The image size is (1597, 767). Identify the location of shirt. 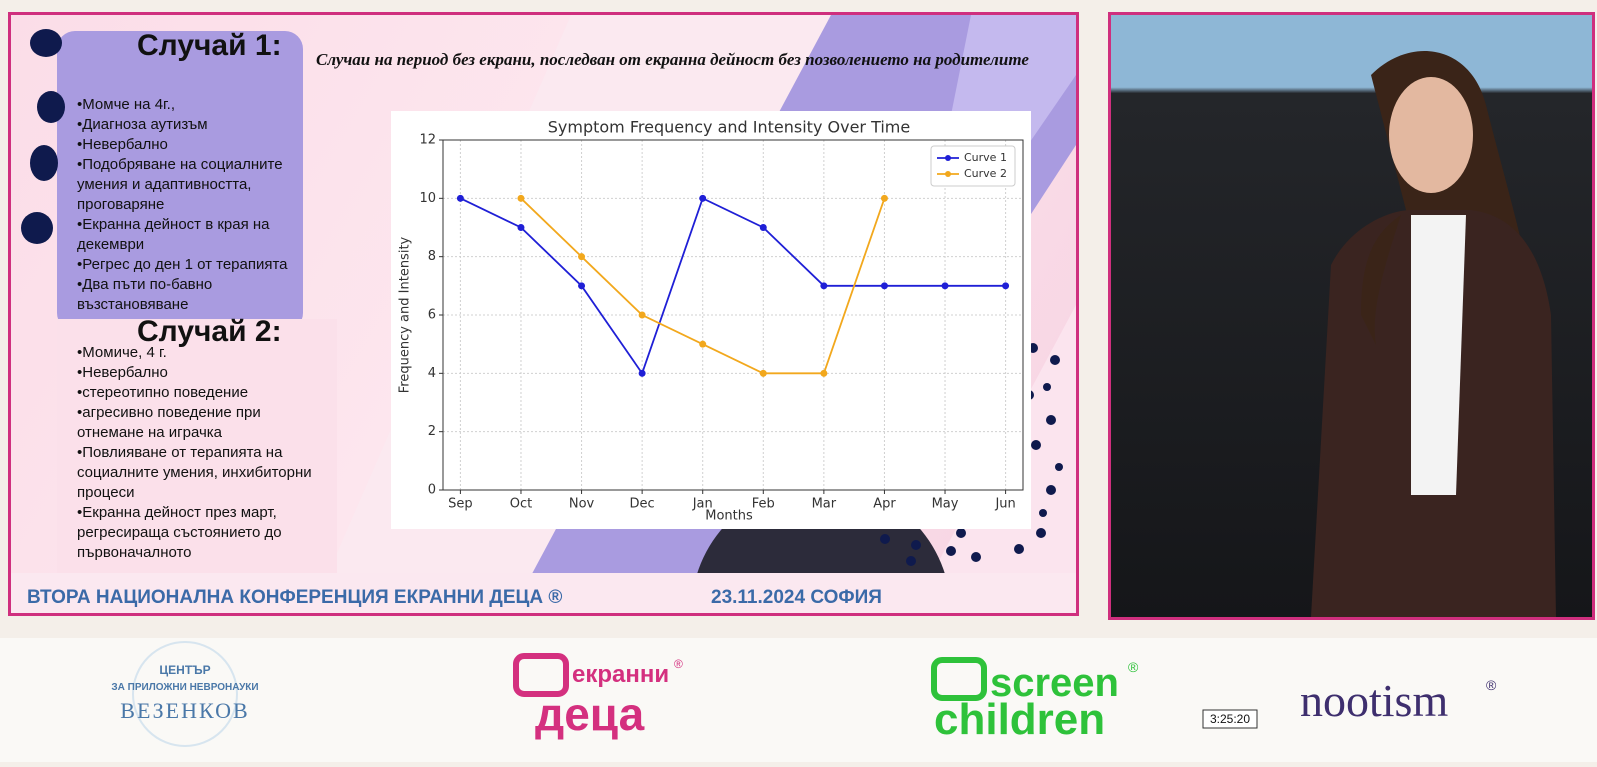
(1438, 355).